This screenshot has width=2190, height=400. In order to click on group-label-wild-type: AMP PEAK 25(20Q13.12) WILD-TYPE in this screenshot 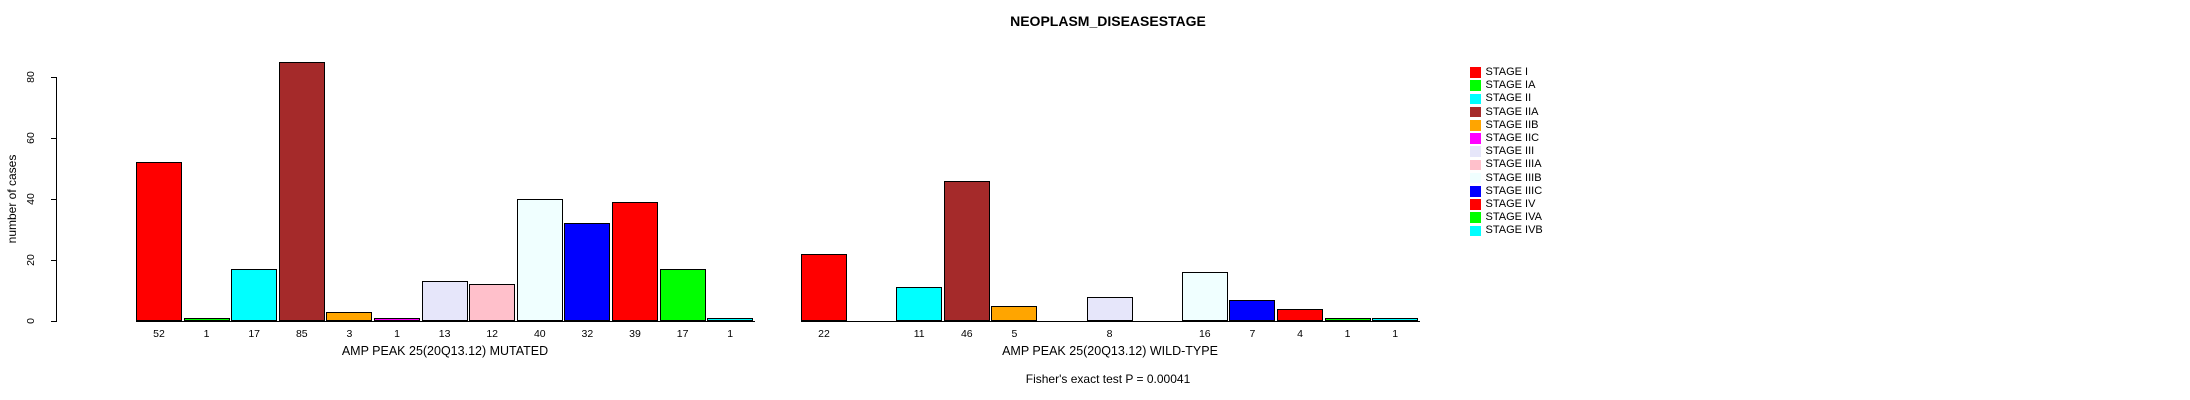, I will do `click(1110, 351)`.